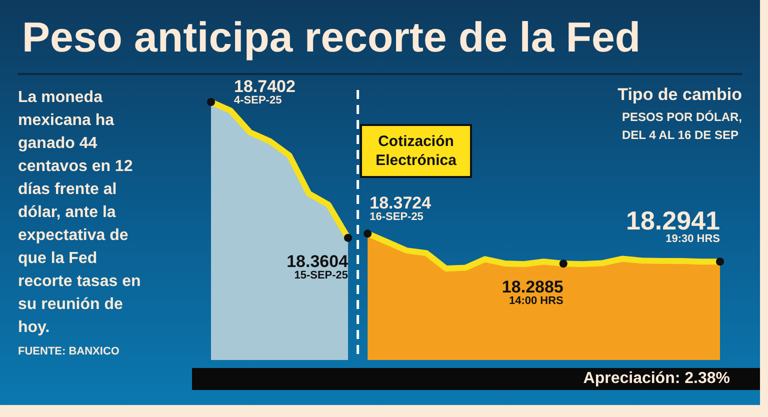 Image resolution: width=768 pixels, height=417 pixels. What do you see at coordinates (533, 293) in the screenshot?
I see `data-label: 18.2885 14:00 HRS` at bounding box center [533, 293].